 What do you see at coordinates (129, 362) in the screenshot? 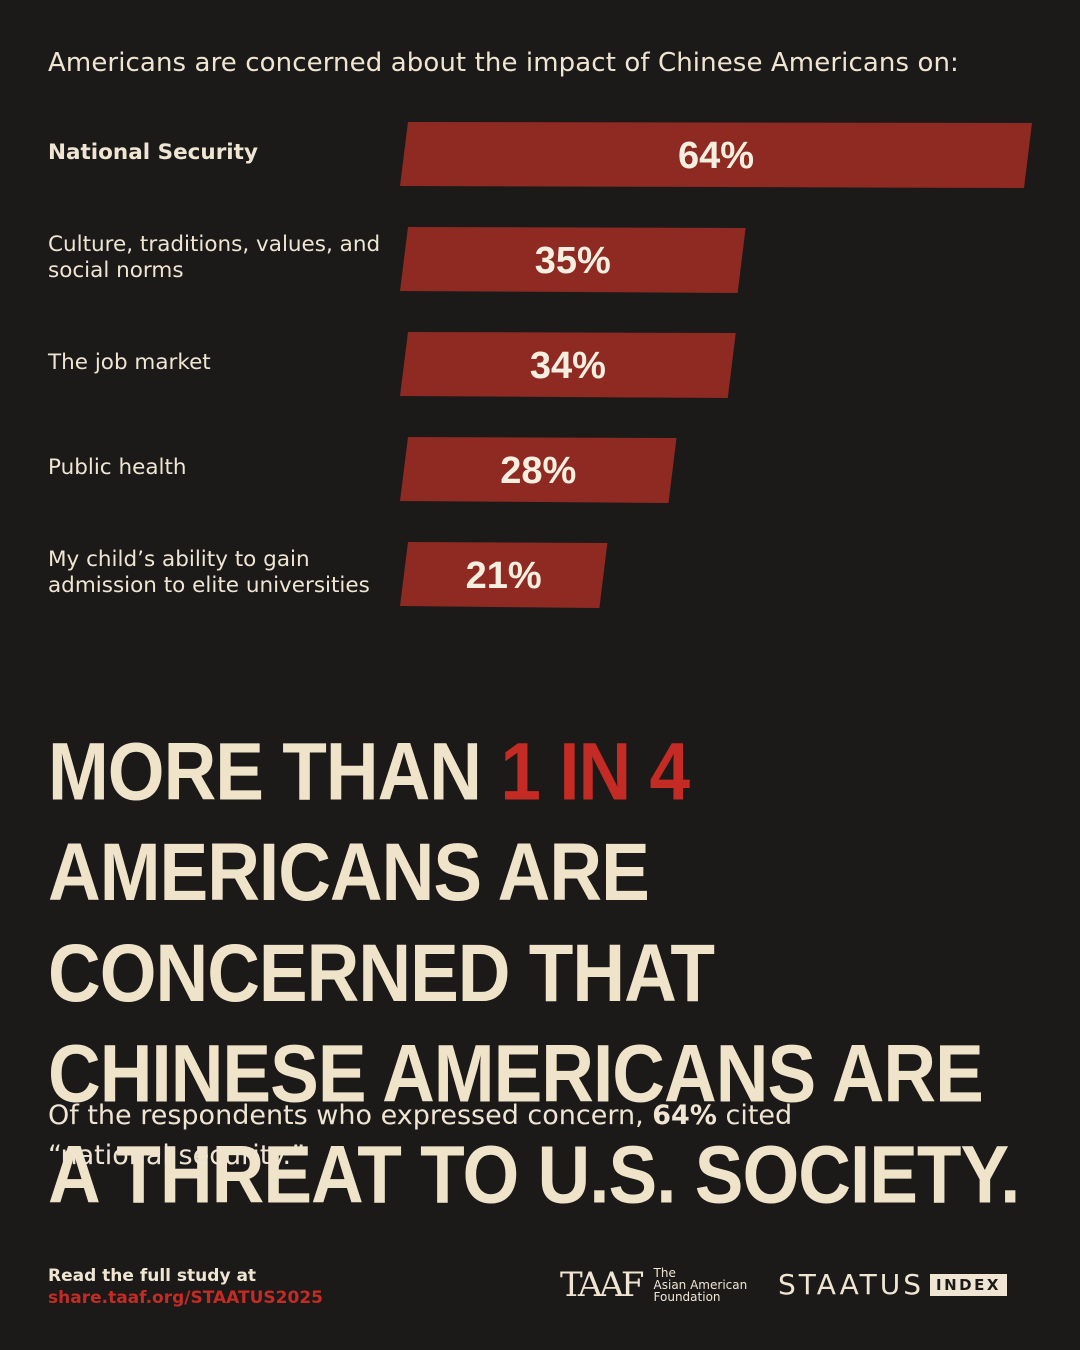
I see `category-label-2: The job market` at bounding box center [129, 362].